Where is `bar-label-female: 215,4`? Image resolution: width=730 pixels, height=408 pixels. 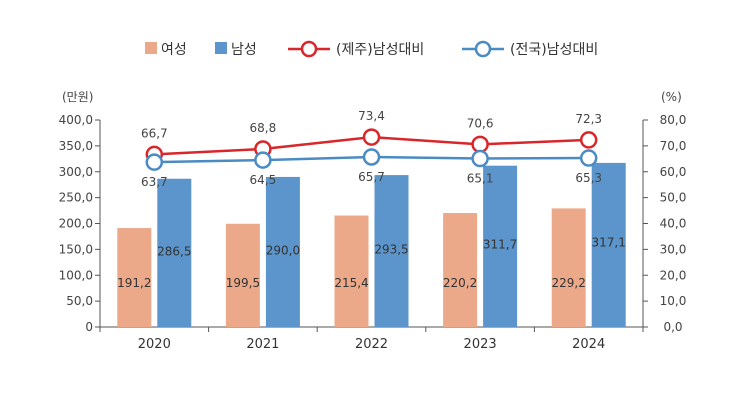 bar-label-female: 215,4 is located at coordinates (351, 283).